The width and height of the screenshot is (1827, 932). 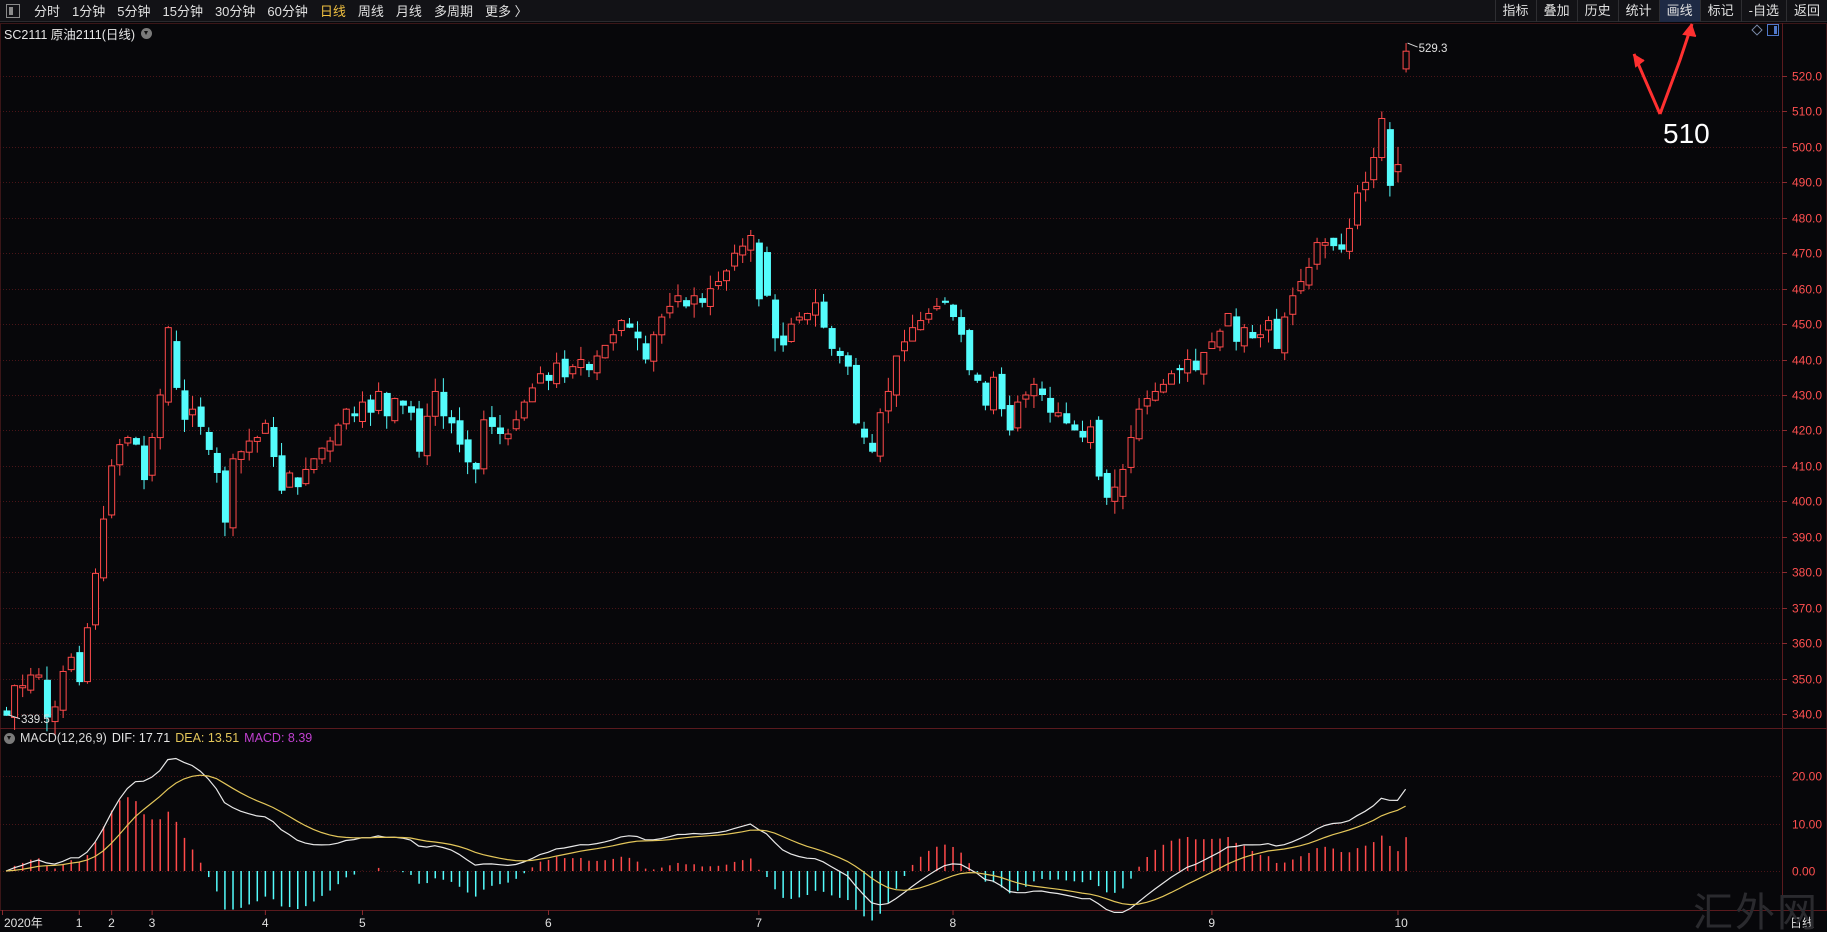 What do you see at coordinates (370, 11) in the screenshot?
I see `period-tab: 周线` at bounding box center [370, 11].